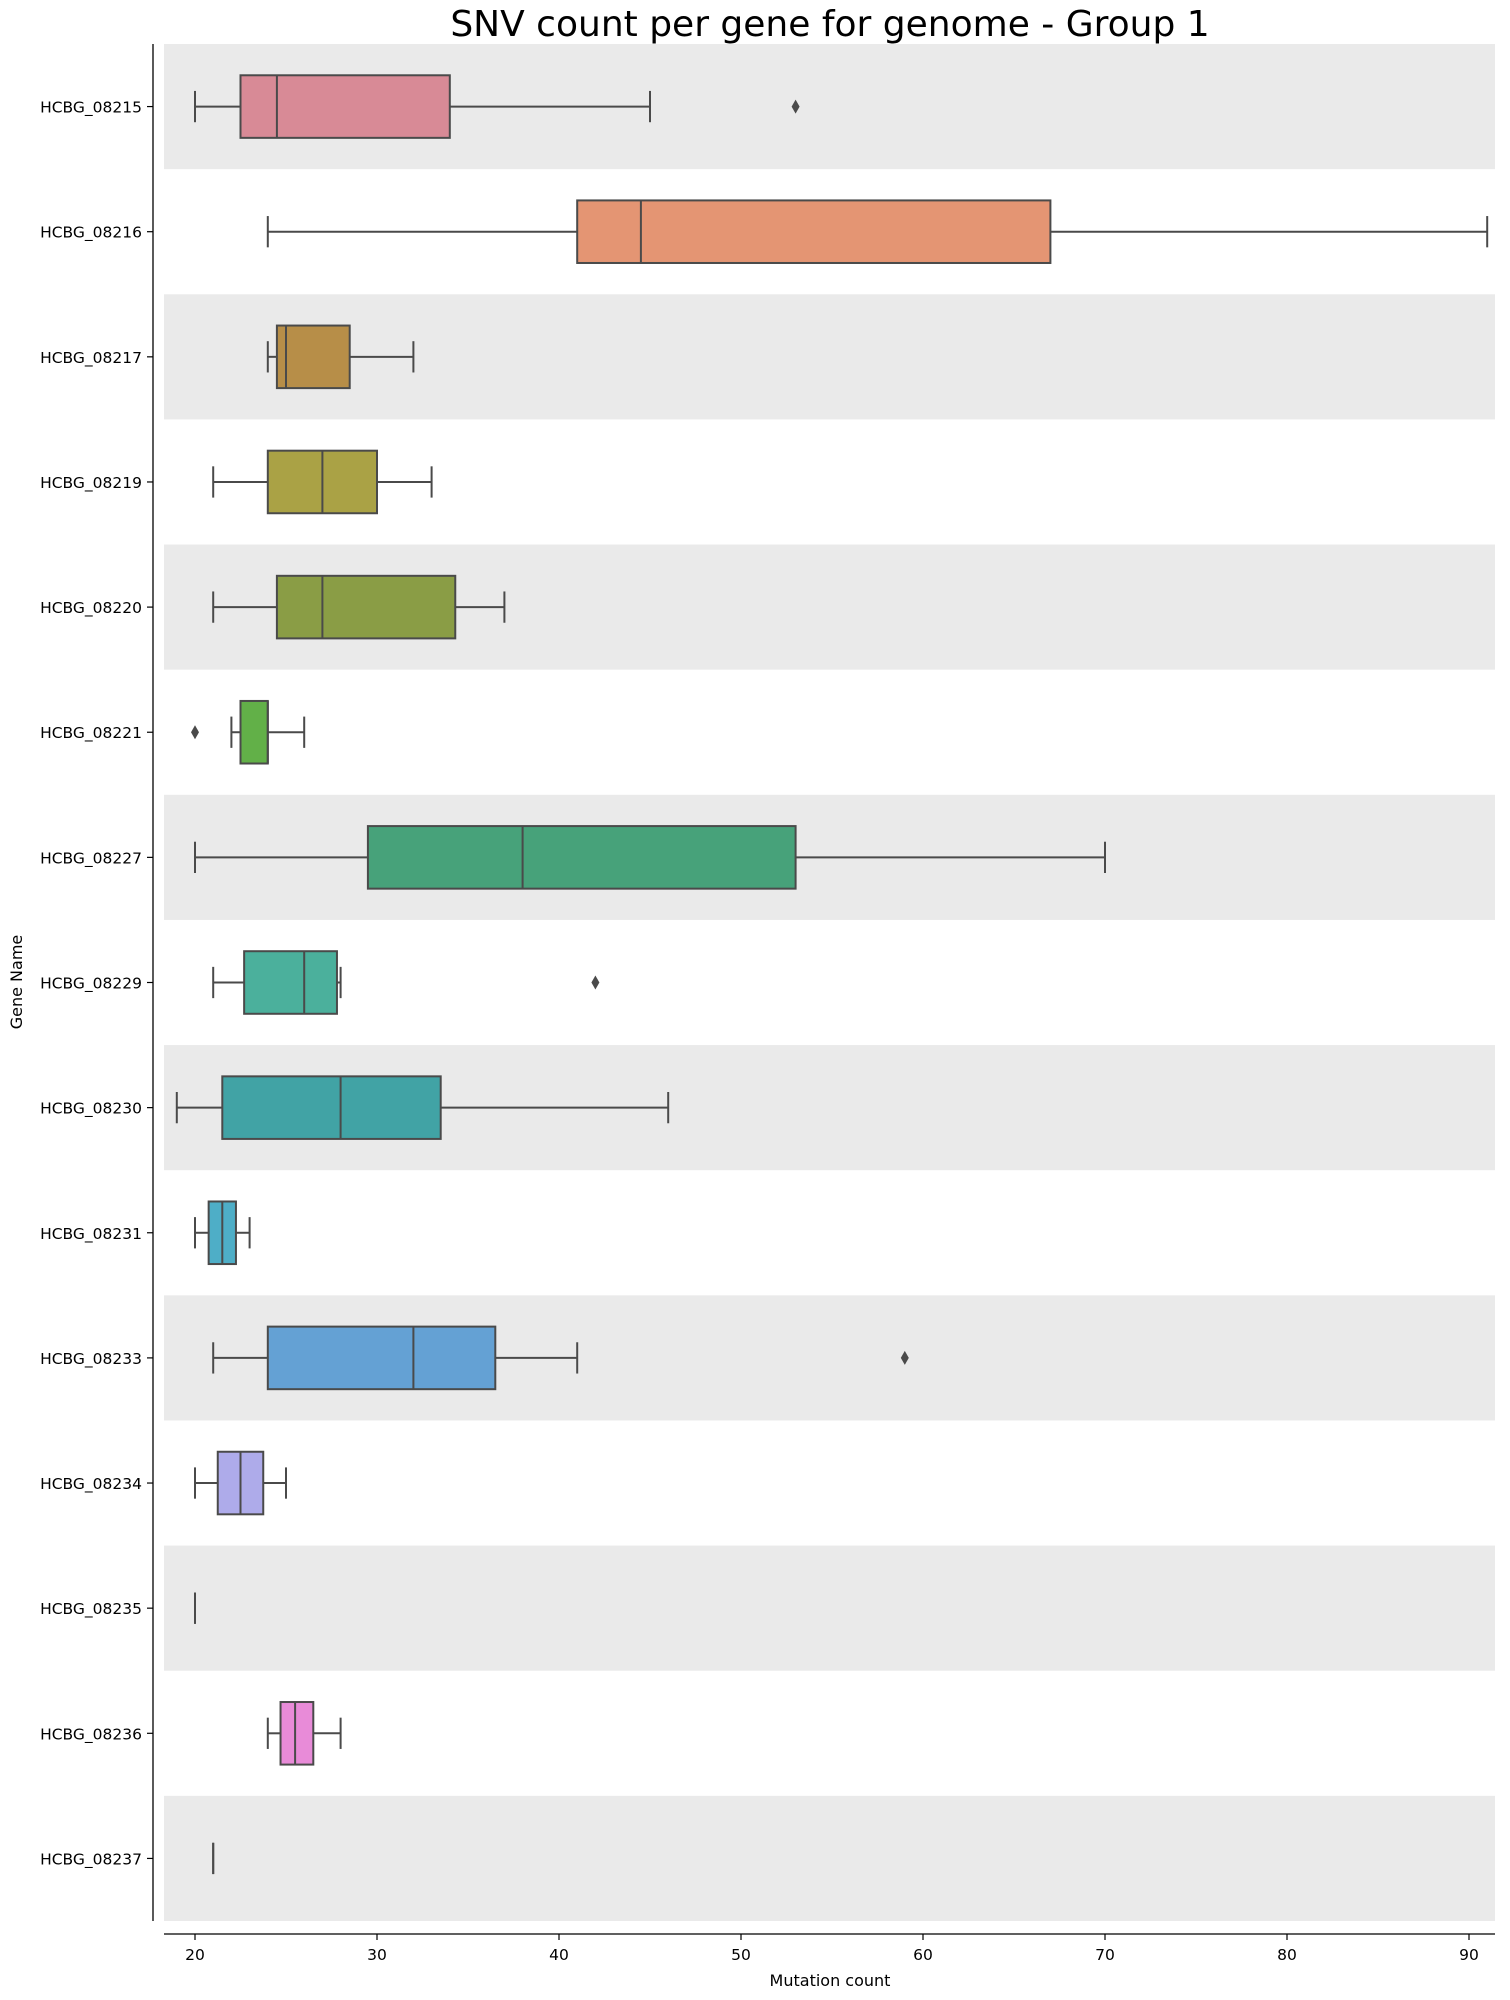 This screenshot has height=2000, width=1510. What do you see at coordinates (91, 358) in the screenshot?
I see `y-tick-label: HCBG_08217` at bounding box center [91, 358].